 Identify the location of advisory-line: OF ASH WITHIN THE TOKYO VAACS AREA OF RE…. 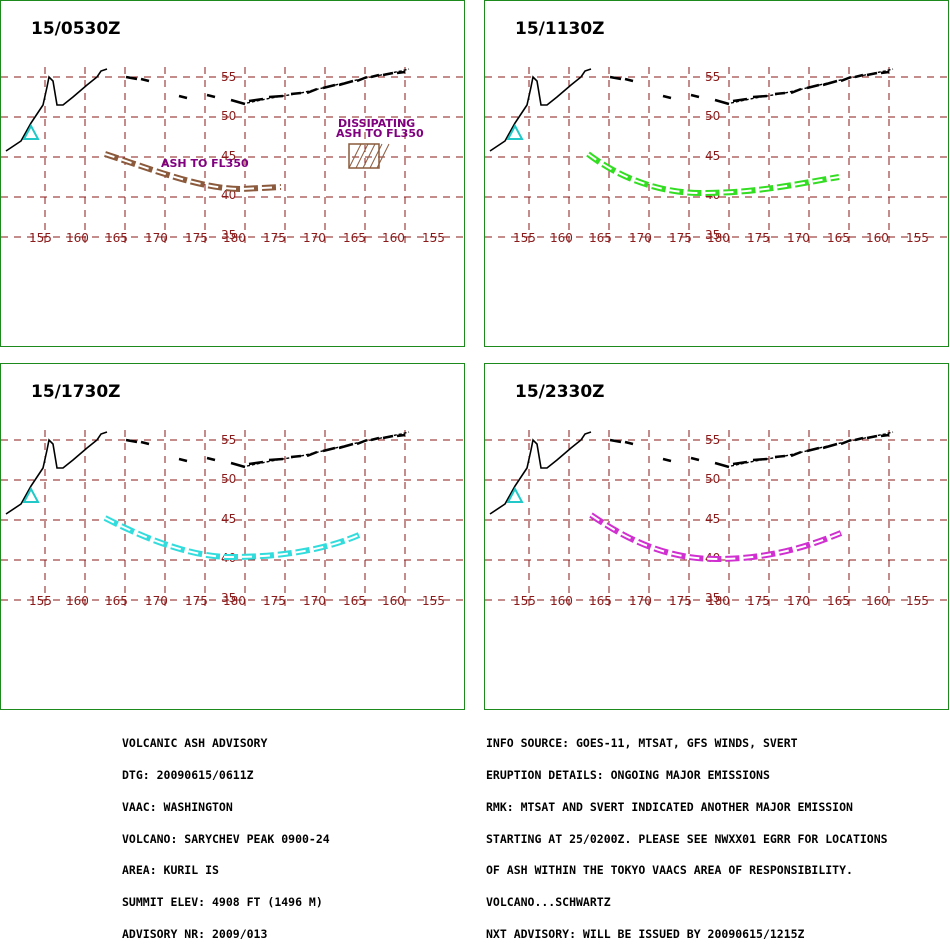
(669, 870).